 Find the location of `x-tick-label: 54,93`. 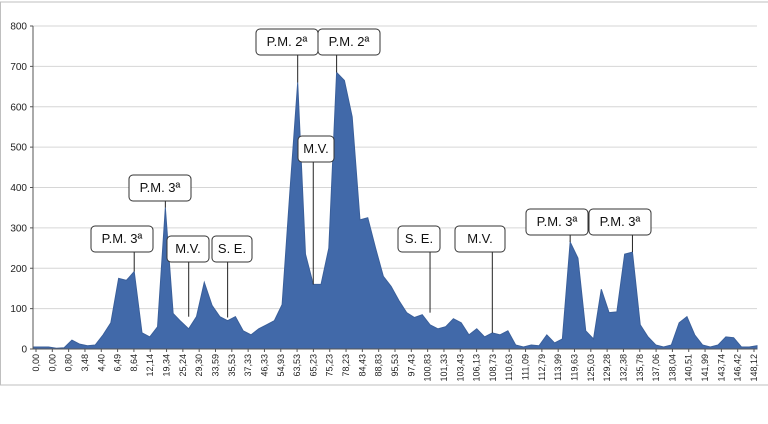

x-tick-label: 54,93 is located at coordinates (281, 365).